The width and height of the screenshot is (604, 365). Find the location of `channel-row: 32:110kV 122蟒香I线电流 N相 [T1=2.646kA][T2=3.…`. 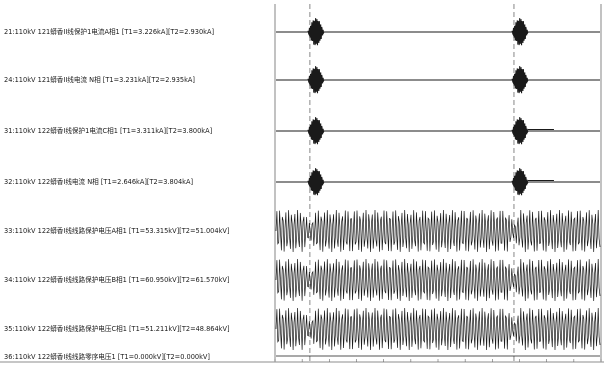

channel-row: 32:110kV 122蟒香I线电流 N相 [T1=2.646kA][T2=3.… is located at coordinates (302, 182).